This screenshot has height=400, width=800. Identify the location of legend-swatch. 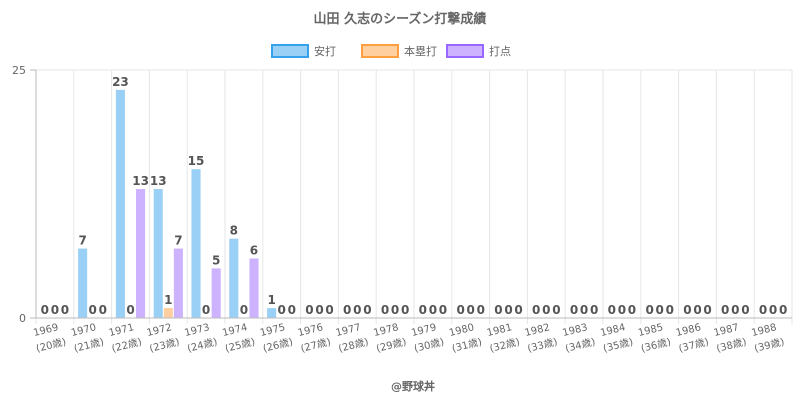
(465, 51).